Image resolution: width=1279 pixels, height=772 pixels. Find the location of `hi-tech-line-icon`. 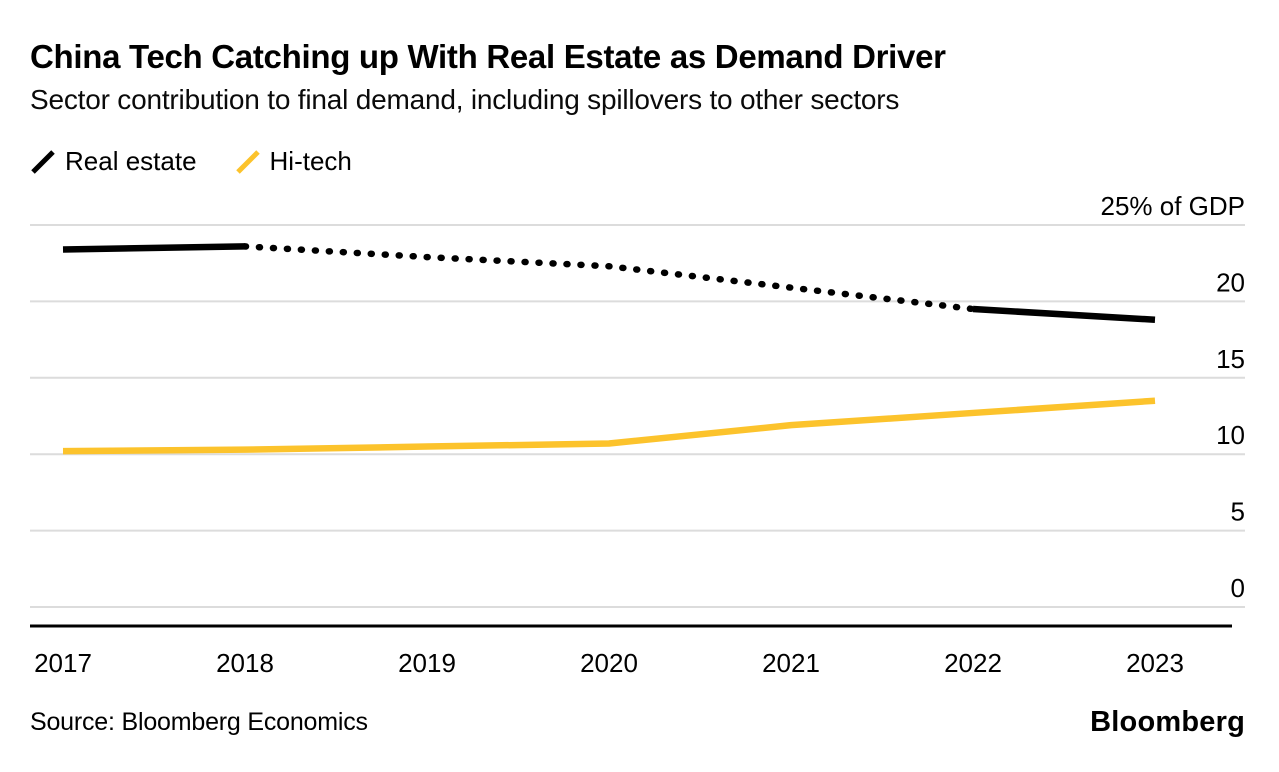

hi-tech-line-icon is located at coordinates (247, 161).